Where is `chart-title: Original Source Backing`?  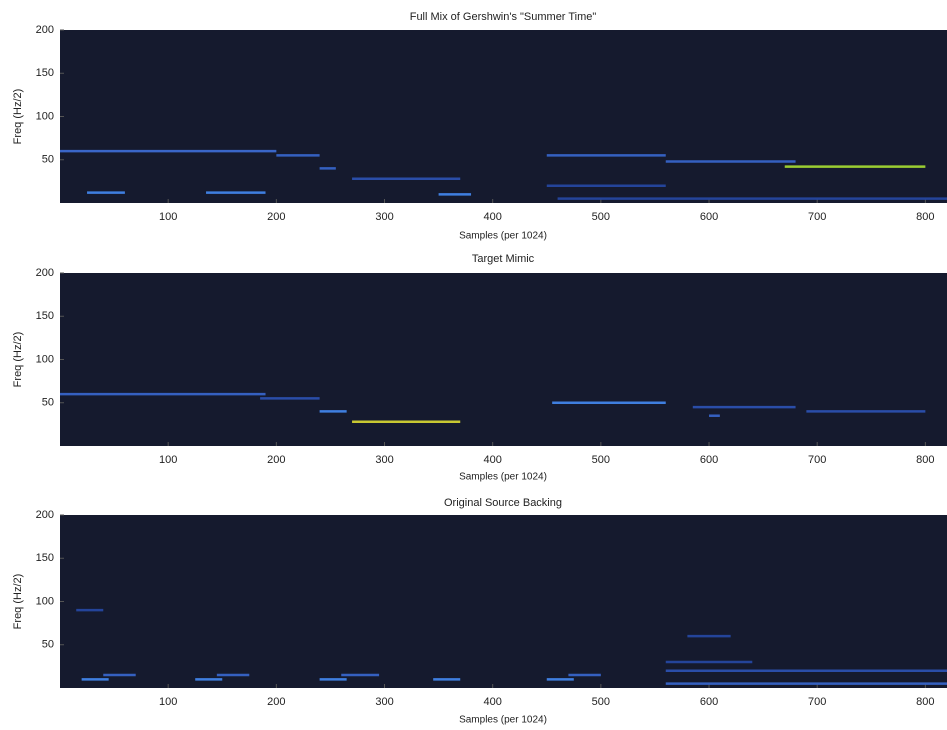
chart-title: Original Source Backing is located at coordinates (503, 503).